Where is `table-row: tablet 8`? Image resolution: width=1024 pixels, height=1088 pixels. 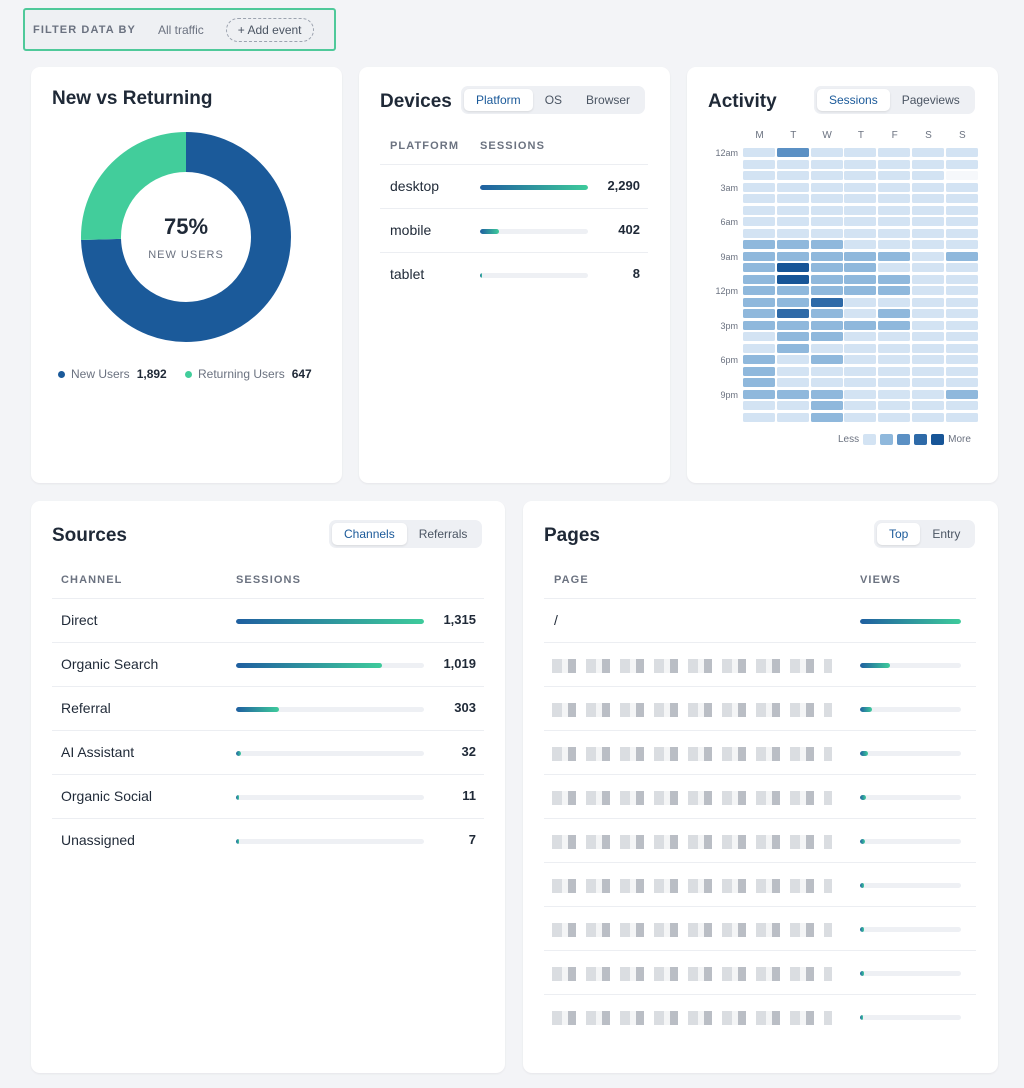 table-row: tablet 8 is located at coordinates (514, 274).